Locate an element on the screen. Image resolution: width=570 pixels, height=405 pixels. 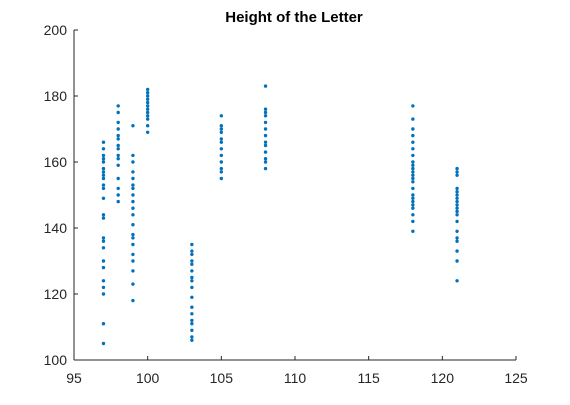
y-ticks: 100 120 140 160 180 200 is located at coordinates (61, 195).